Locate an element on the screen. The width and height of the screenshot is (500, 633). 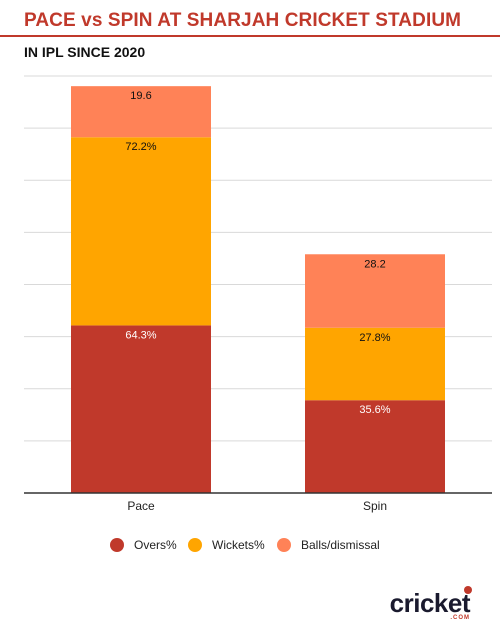
chart-subtitle: IN IPL SINCE 2020 is located at coordinates (85, 52).